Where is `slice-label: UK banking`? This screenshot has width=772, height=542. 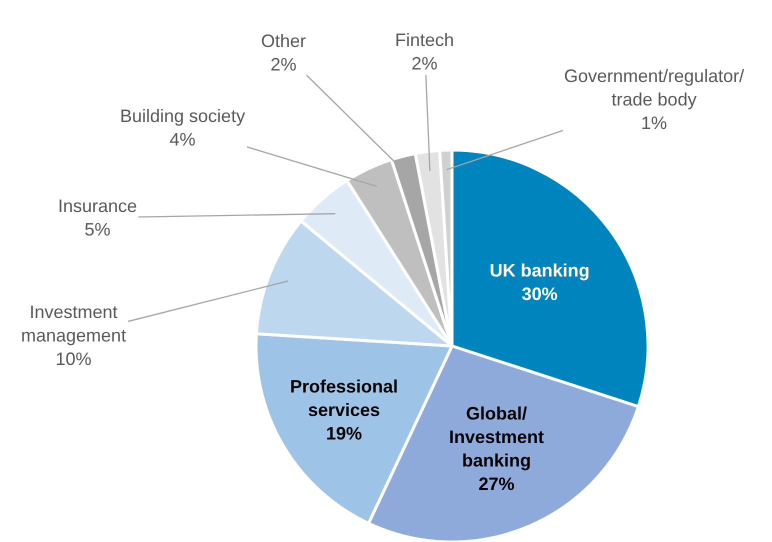
slice-label: UK banking is located at coordinates (540, 270).